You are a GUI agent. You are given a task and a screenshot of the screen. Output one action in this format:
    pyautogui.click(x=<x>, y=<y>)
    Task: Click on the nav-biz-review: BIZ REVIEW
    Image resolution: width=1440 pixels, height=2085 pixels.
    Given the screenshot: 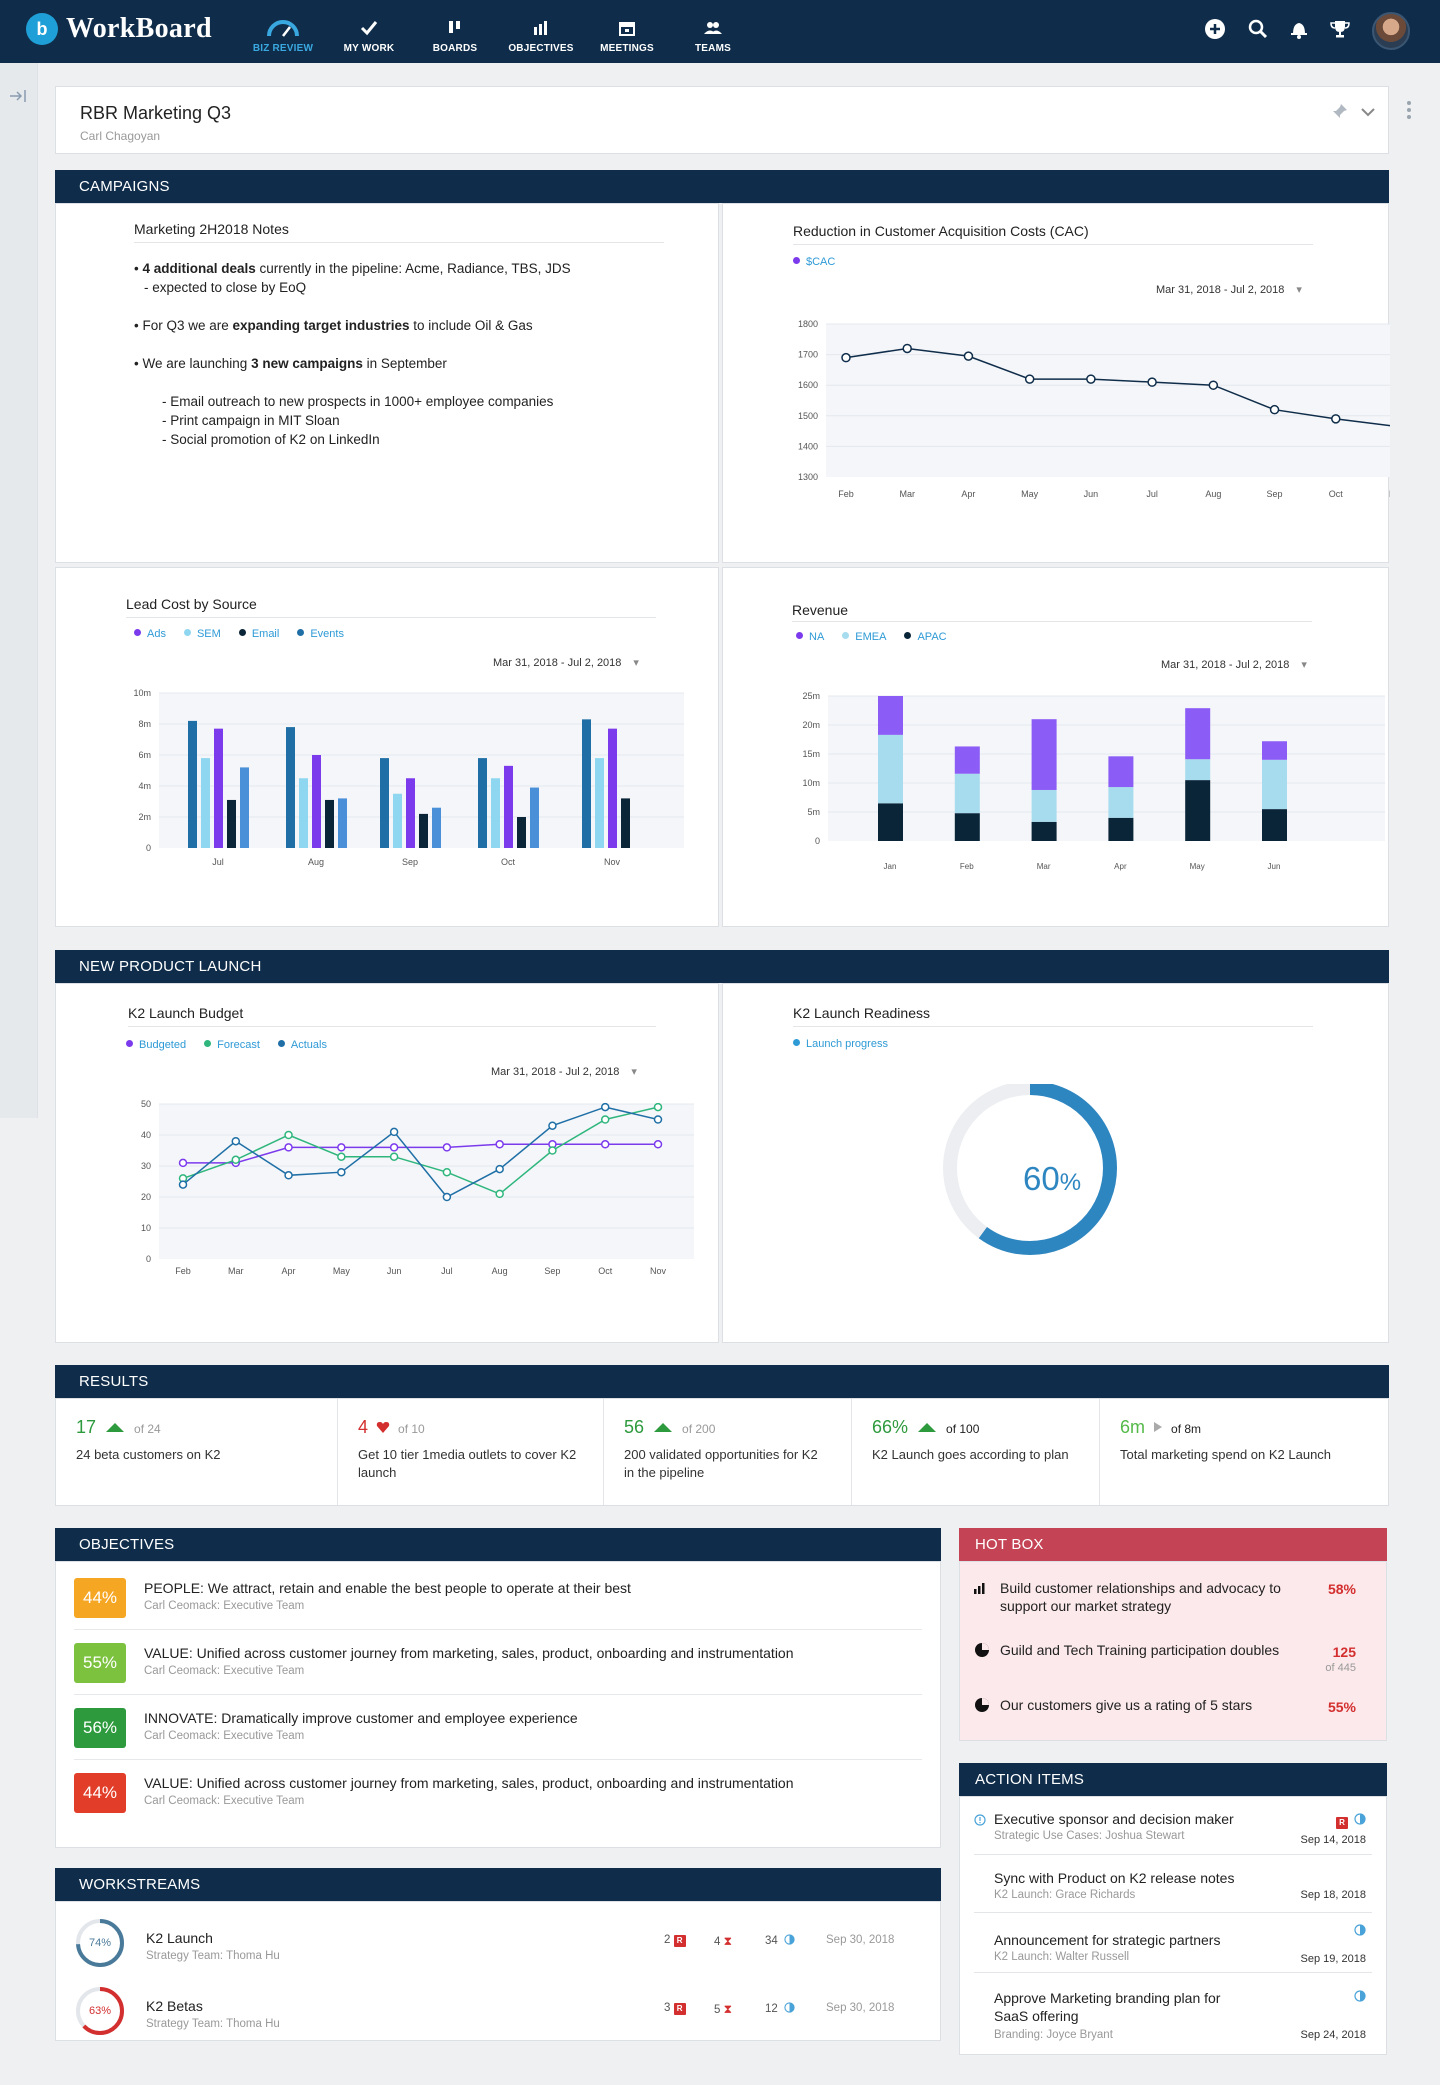 What is the action you would take?
    pyautogui.click(x=283, y=31)
    